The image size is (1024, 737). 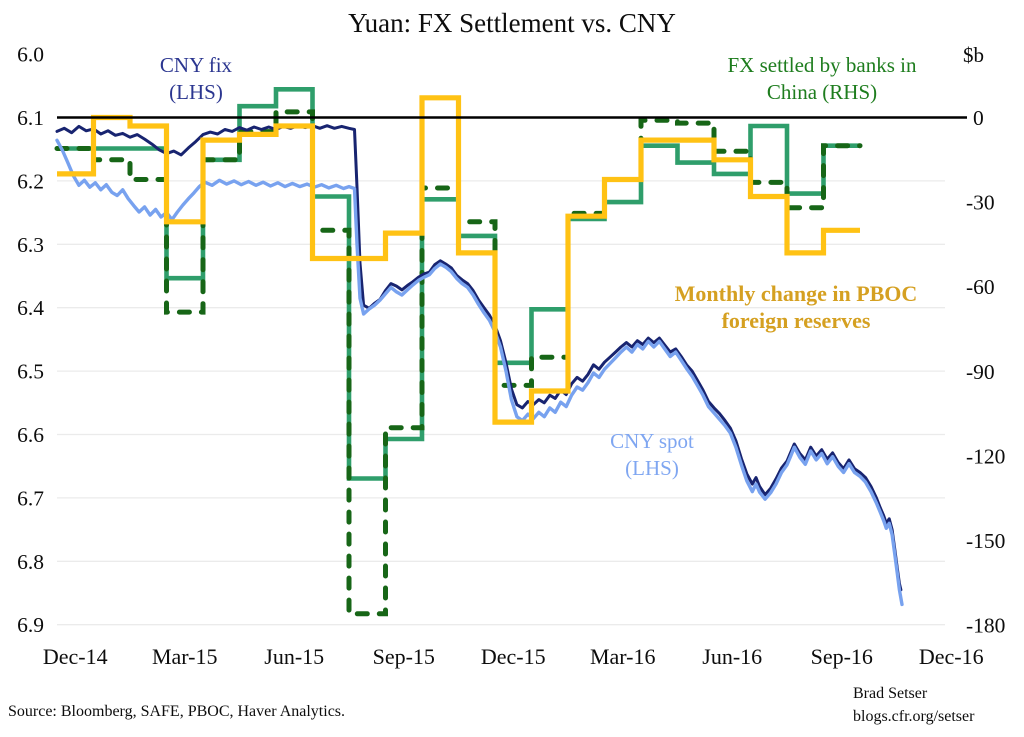 I want to click on left-tick-6.0: 6.0, so click(x=30, y=55).